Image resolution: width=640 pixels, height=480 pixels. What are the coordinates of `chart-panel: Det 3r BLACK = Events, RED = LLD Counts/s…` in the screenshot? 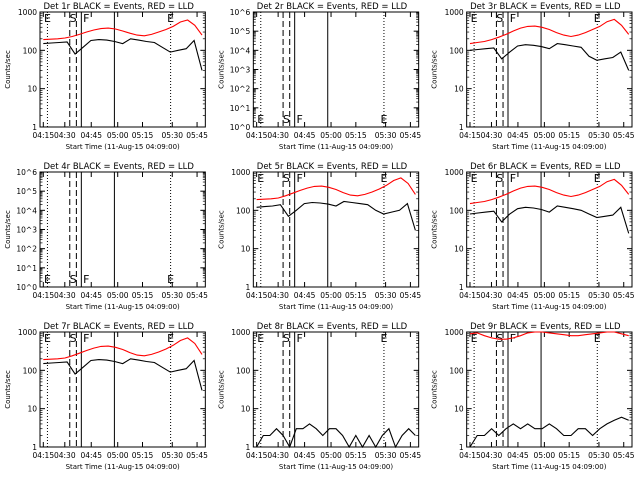 It's located at (533, 76).